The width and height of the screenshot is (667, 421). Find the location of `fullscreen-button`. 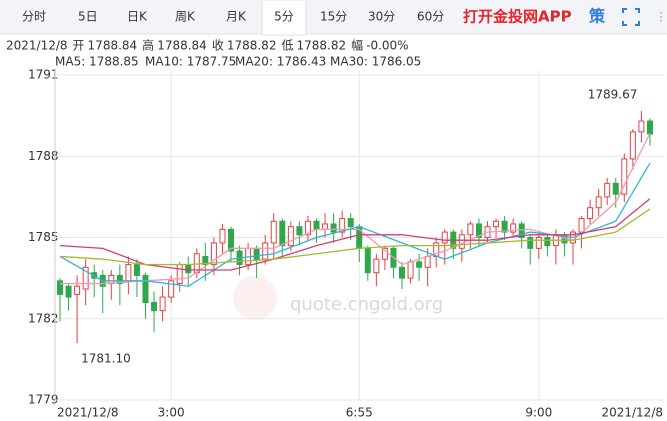

fullscreen-button is located at coordinates (631, 17).